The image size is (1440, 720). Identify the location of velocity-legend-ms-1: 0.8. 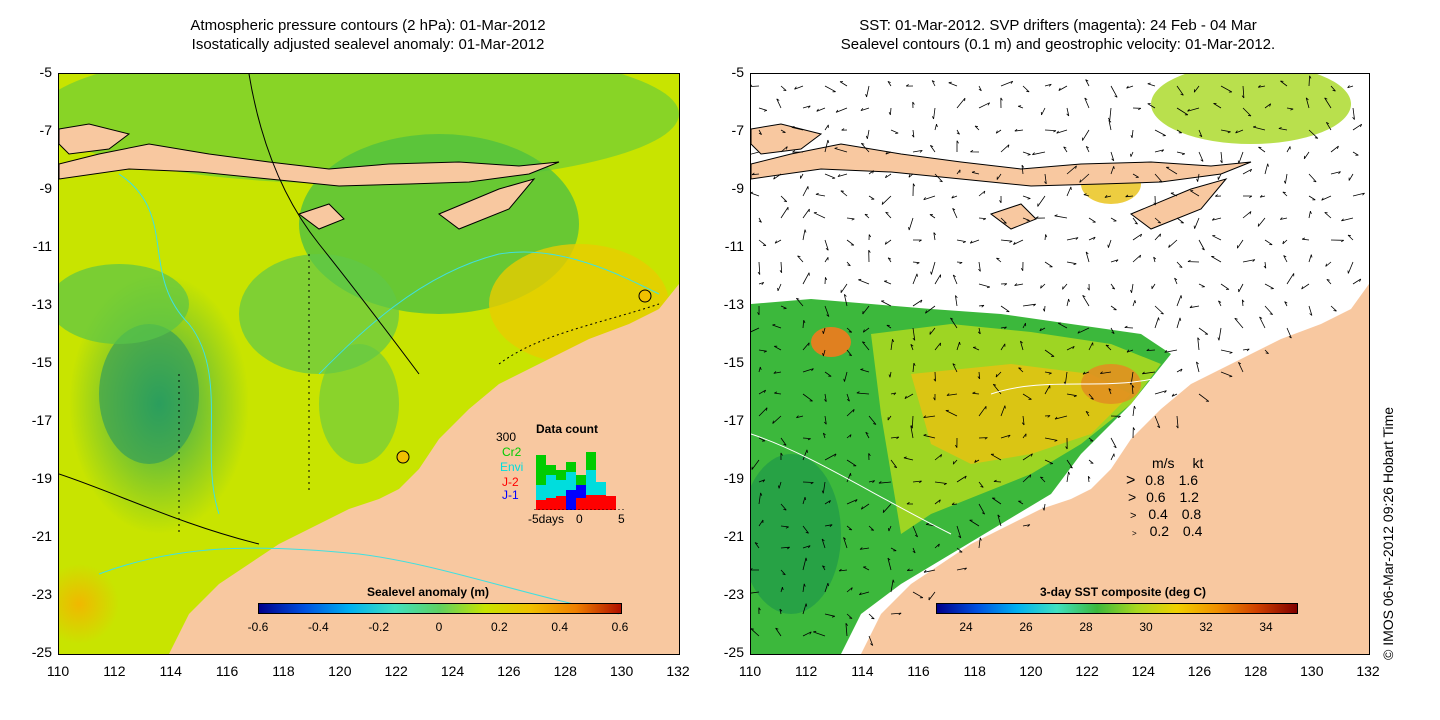
(1155, 480).